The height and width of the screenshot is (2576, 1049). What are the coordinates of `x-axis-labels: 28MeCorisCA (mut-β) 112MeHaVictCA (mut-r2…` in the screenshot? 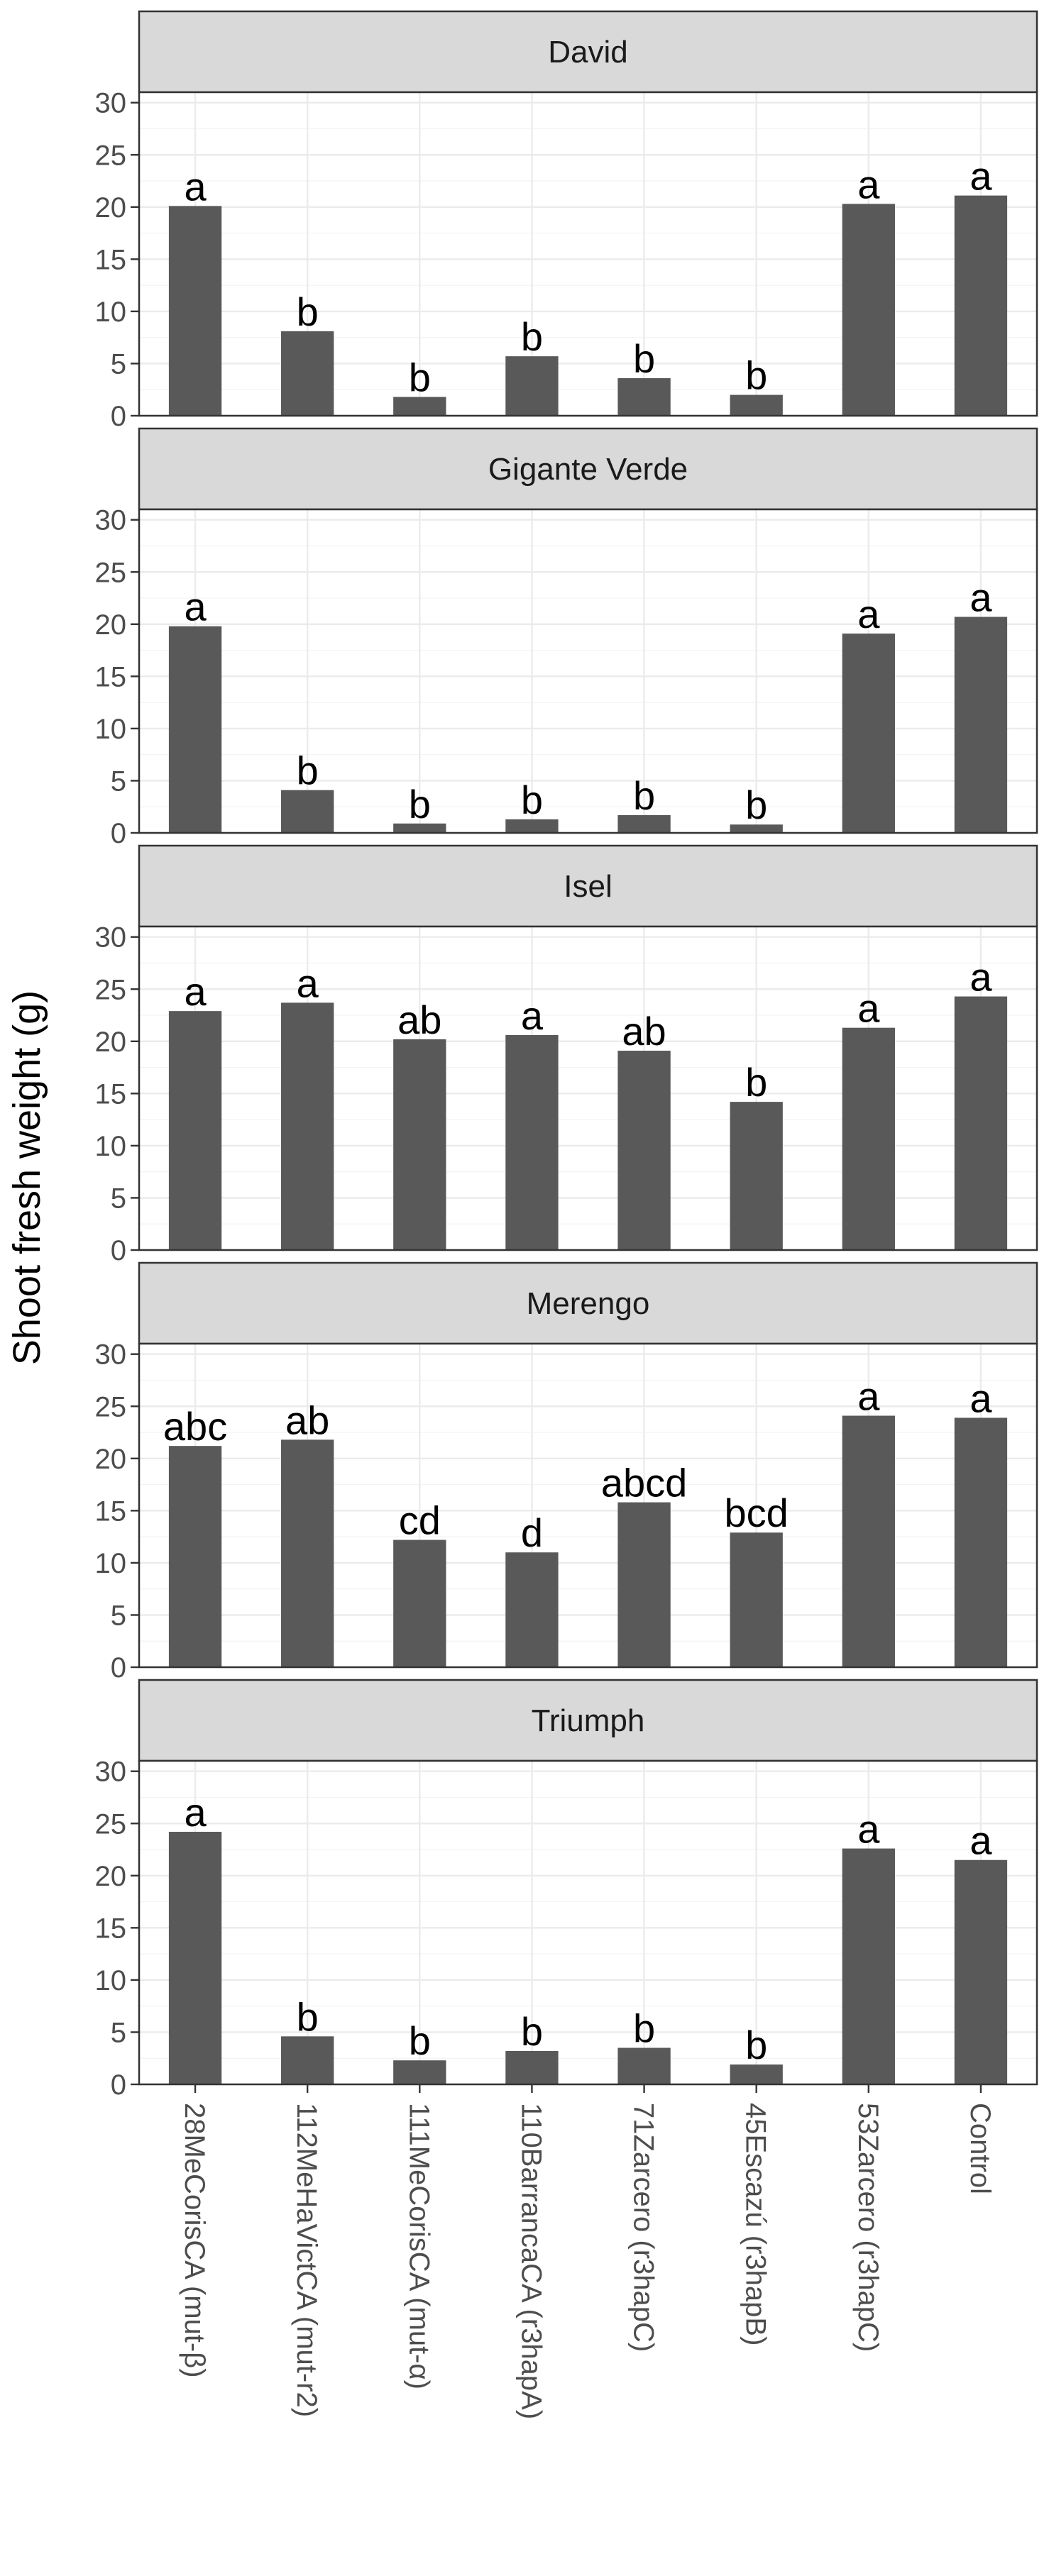 It's located at (587, 2251).